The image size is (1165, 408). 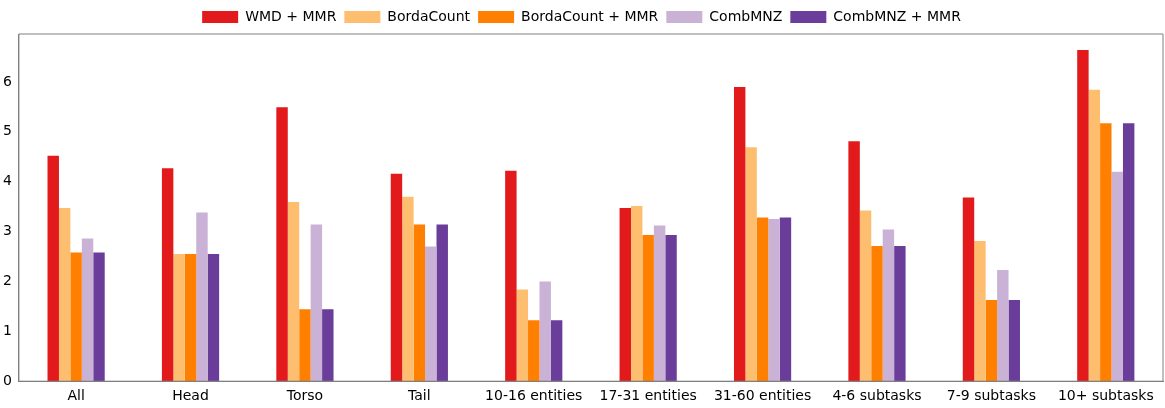 I want to click on legend-label: CombMNZ + MMR, so click(x=897, y=15).